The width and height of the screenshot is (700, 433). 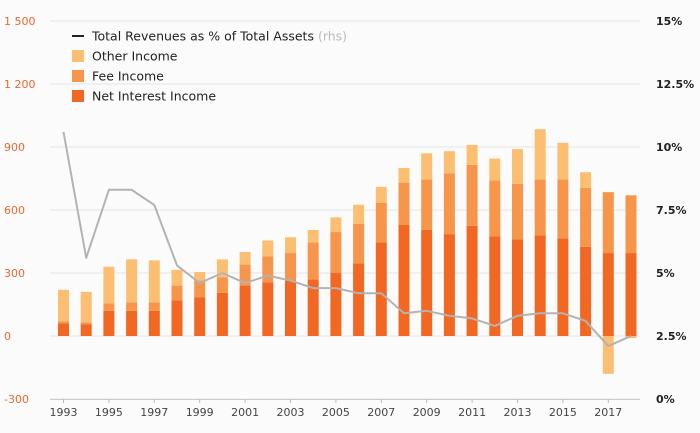 I want to click on bar-fee-income-2009, so click(x=427, y=204).